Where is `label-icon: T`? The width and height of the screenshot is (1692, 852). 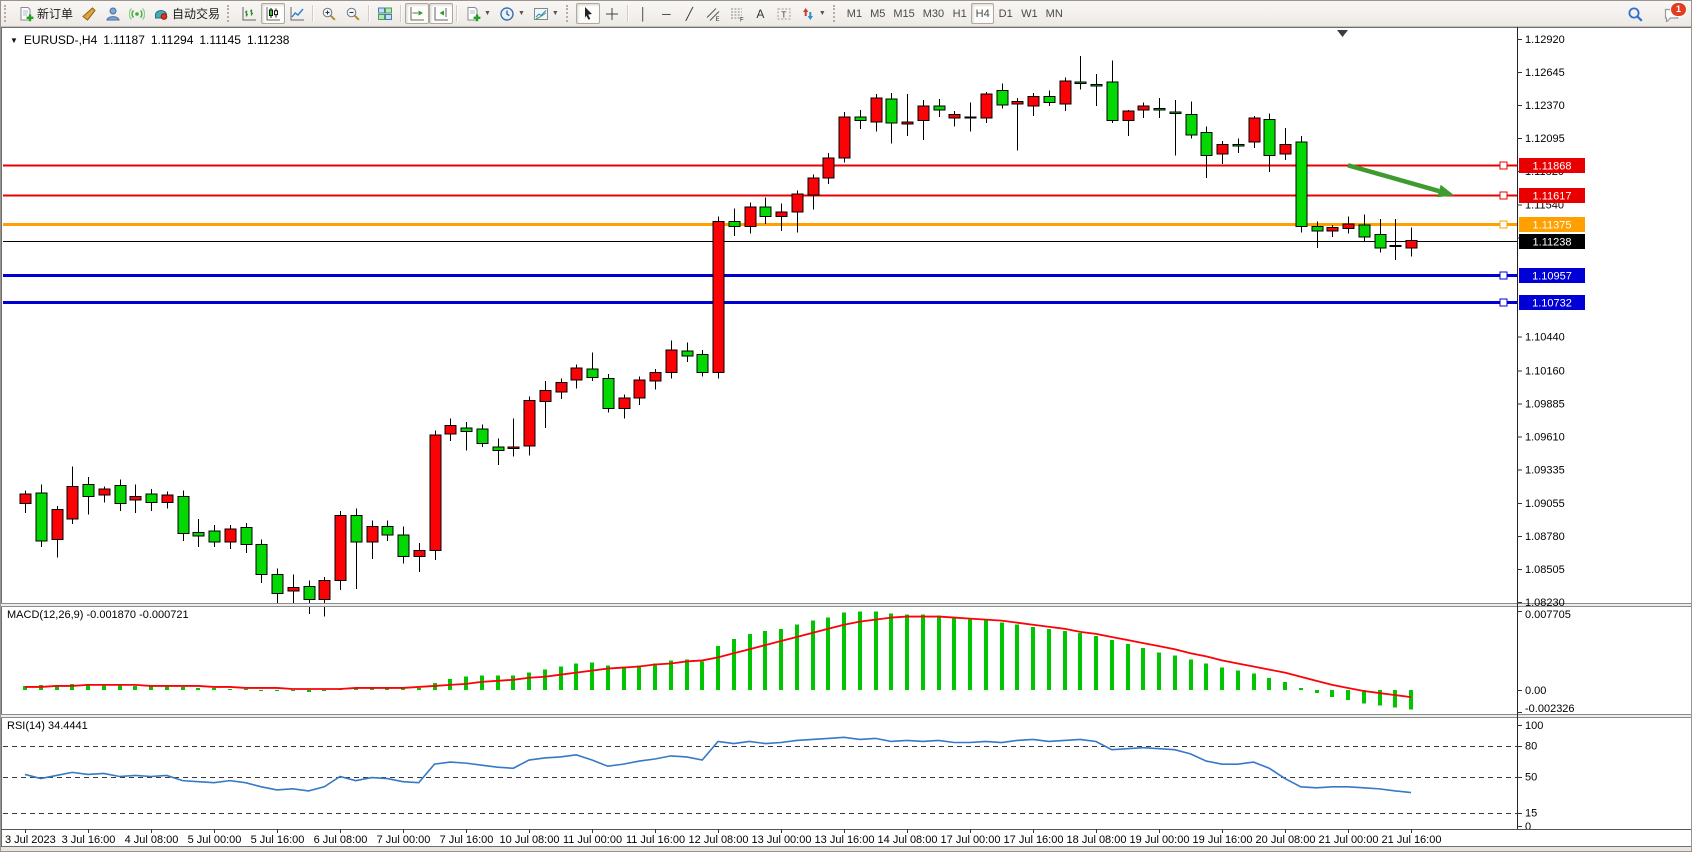
label-icon: T is located at coordinates (784, 13).